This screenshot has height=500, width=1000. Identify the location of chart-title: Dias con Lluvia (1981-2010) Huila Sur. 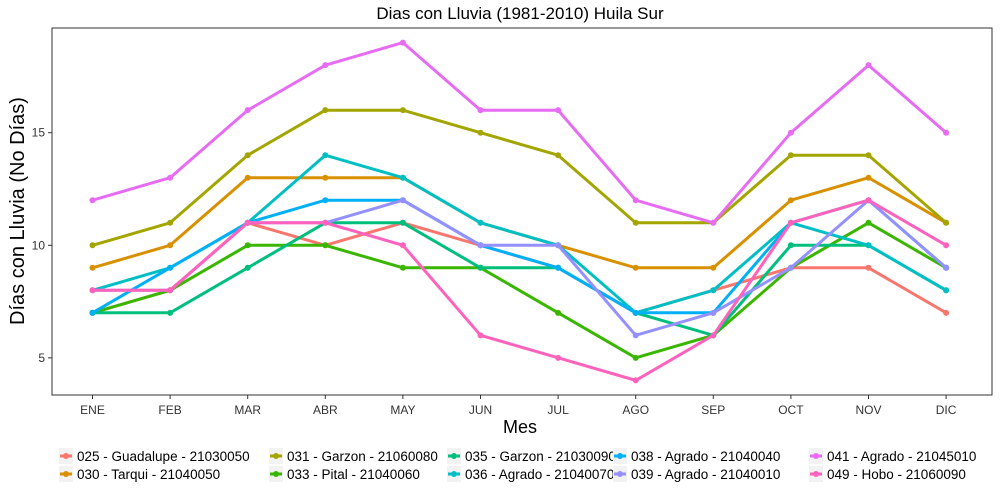
(520, 13).